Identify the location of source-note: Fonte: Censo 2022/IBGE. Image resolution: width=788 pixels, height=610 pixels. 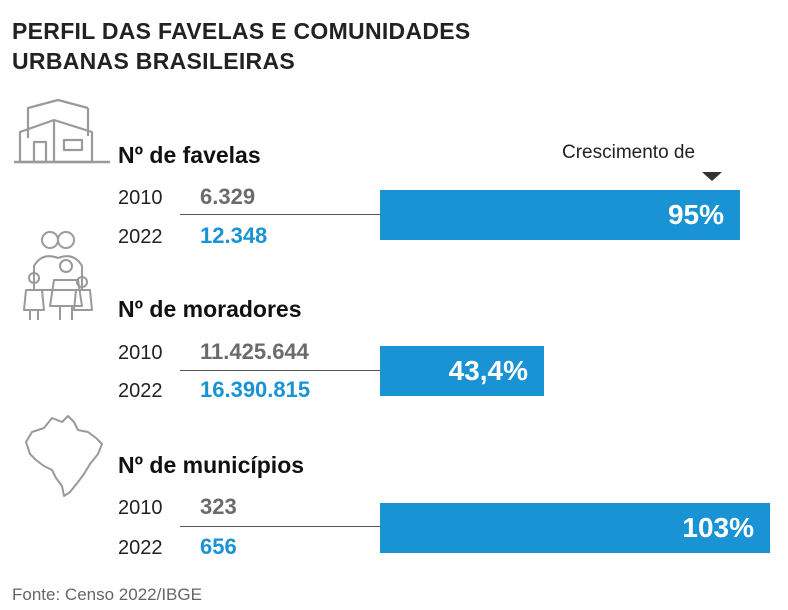
(107, 594).